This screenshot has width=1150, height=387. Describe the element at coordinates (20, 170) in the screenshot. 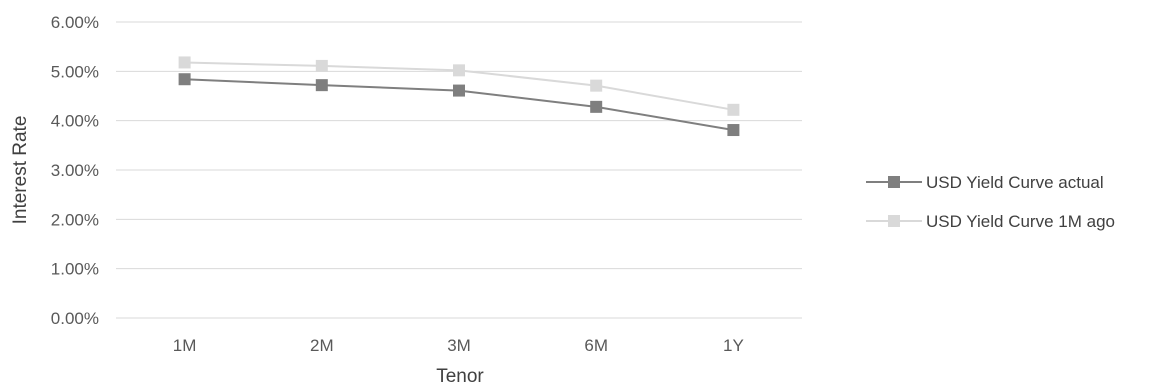

I see `y-axis-title: Interest Rate` at that location.